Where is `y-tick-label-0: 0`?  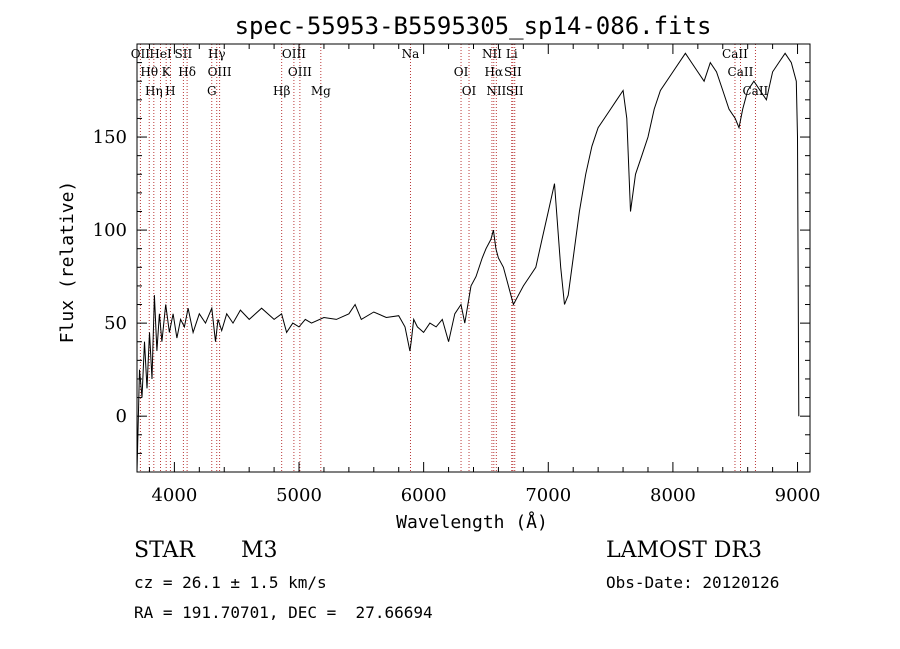
y-tick-label-0: 0 is located at coordinates (121, 416).